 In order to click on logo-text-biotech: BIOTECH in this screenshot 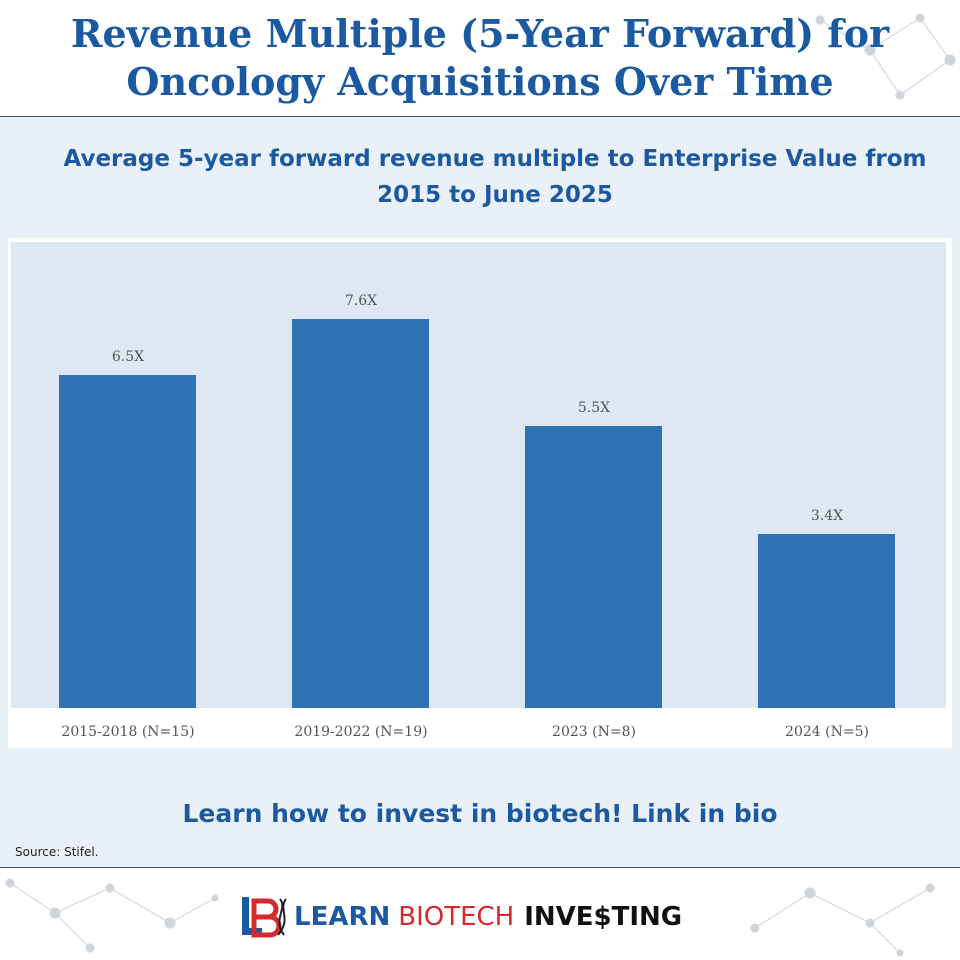, I will do `click(456, 917)`.